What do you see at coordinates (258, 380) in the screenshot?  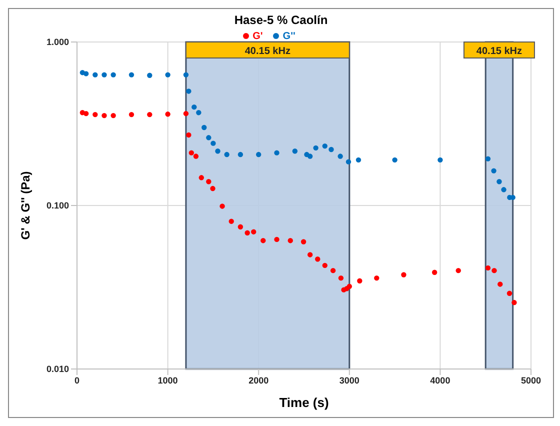 I see `x-tick-label: 2000` at bounding box center [258, 380].